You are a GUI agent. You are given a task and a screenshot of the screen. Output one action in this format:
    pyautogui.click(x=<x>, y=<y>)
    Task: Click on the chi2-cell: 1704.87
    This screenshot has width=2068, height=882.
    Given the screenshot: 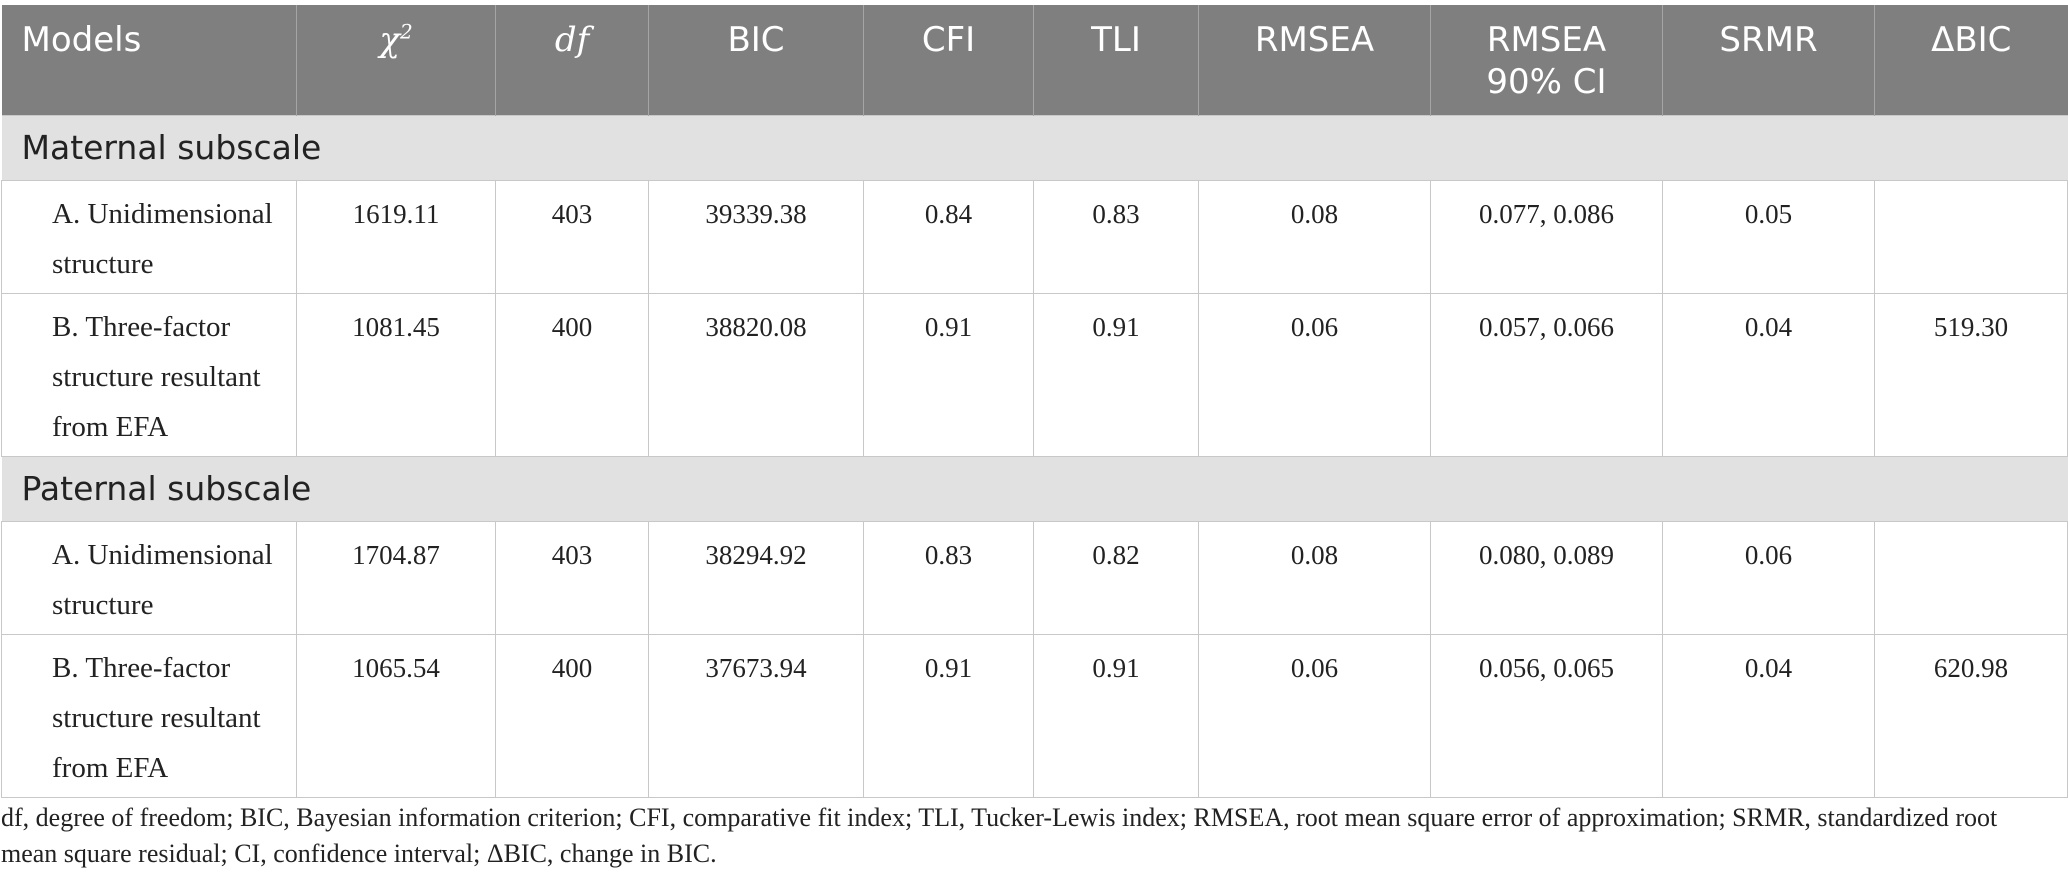 What is the action you would take?
    pyautogui.click(x=396, y=578)
    